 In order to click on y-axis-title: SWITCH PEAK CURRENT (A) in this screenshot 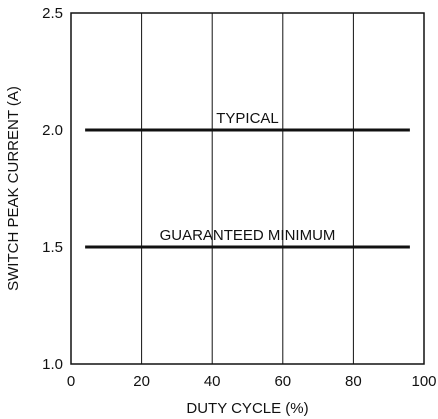, I will do `click(13, 188)`.